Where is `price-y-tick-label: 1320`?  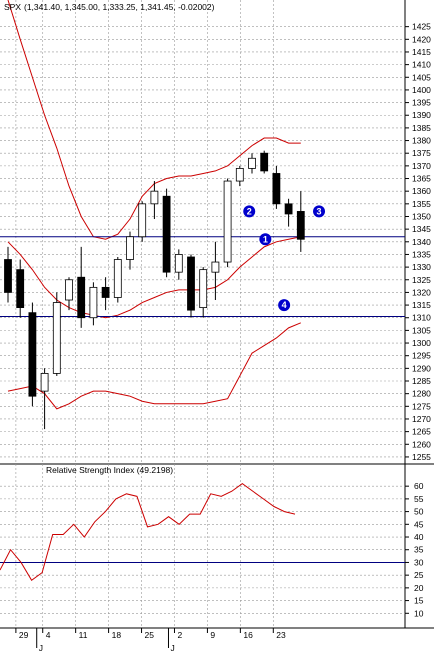 price-y-tick-label: 1320 is located at coordinates (421, 292).